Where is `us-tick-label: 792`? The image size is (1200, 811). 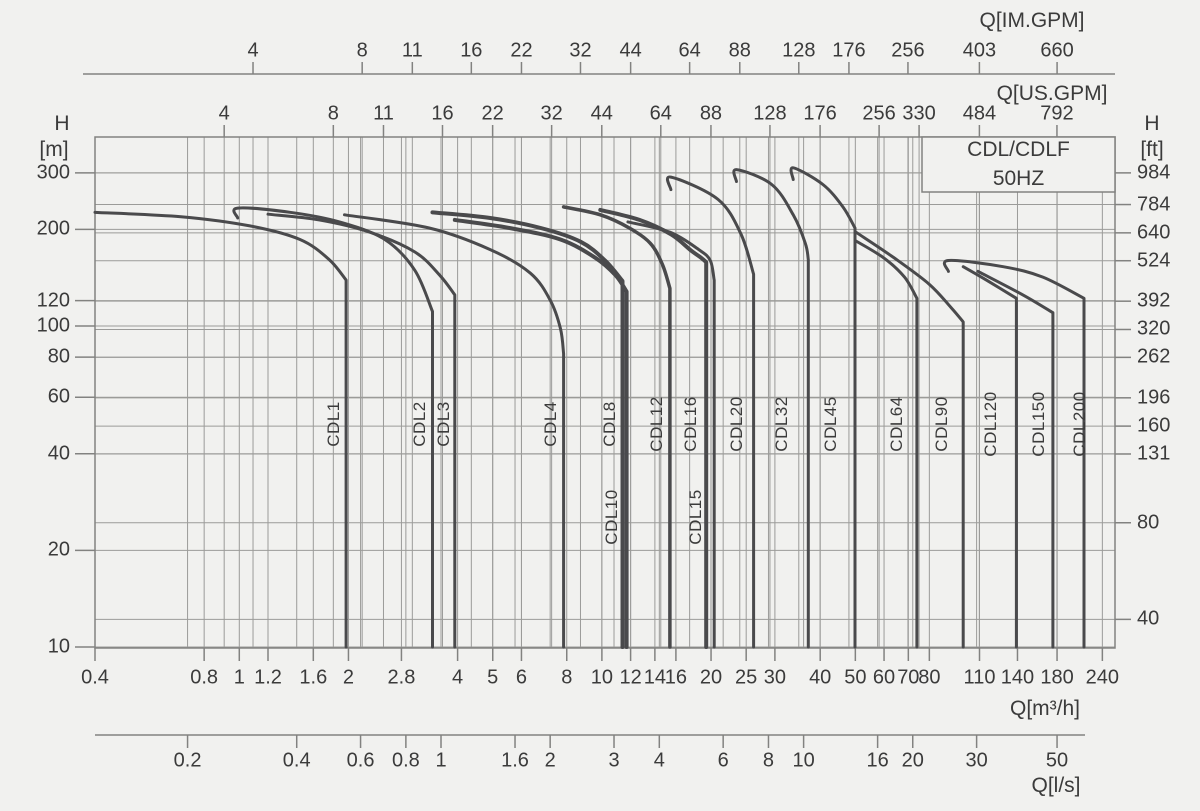 us-tick-label: 792 is located at coordinates (1057, 113).